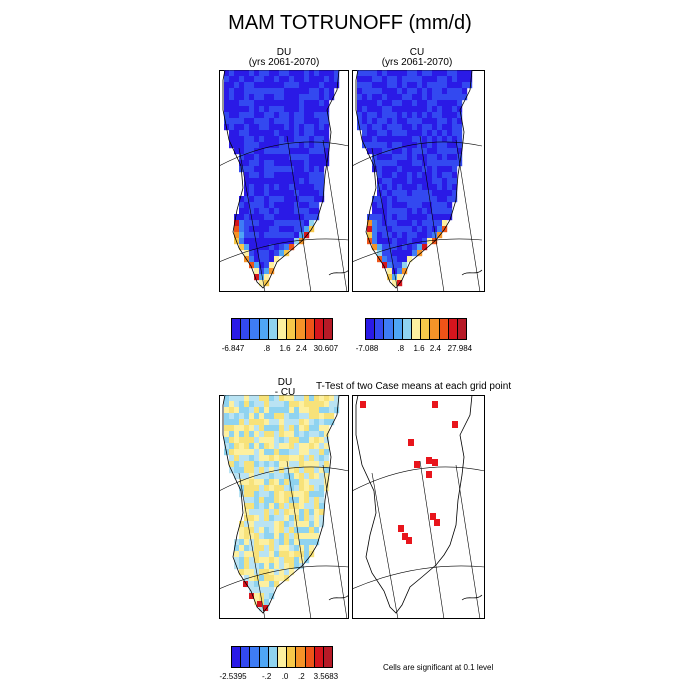 This screenshot has width=700, height=700. What do you see at coordinates (284, 213) in the screenshot?
I see `du-graticule` at bounding box center [284, 213].